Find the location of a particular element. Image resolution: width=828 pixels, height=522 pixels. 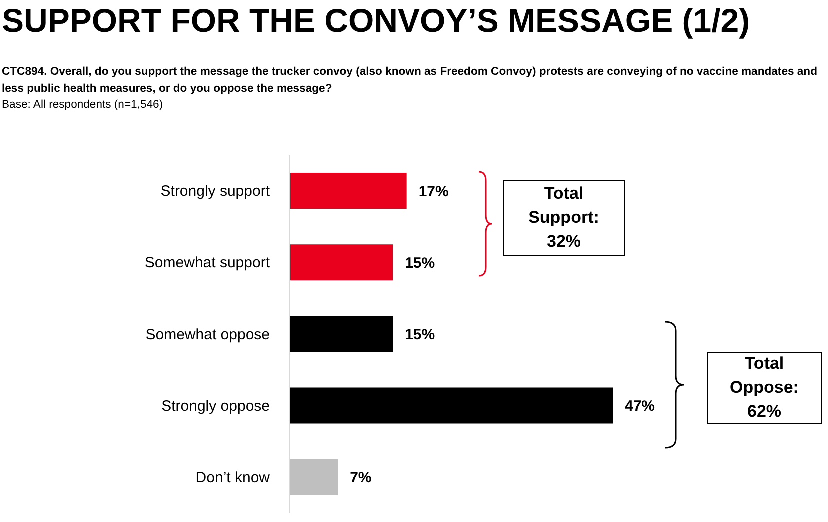

y-tick-label: Somewhat support is located at coordinates (207, 263).